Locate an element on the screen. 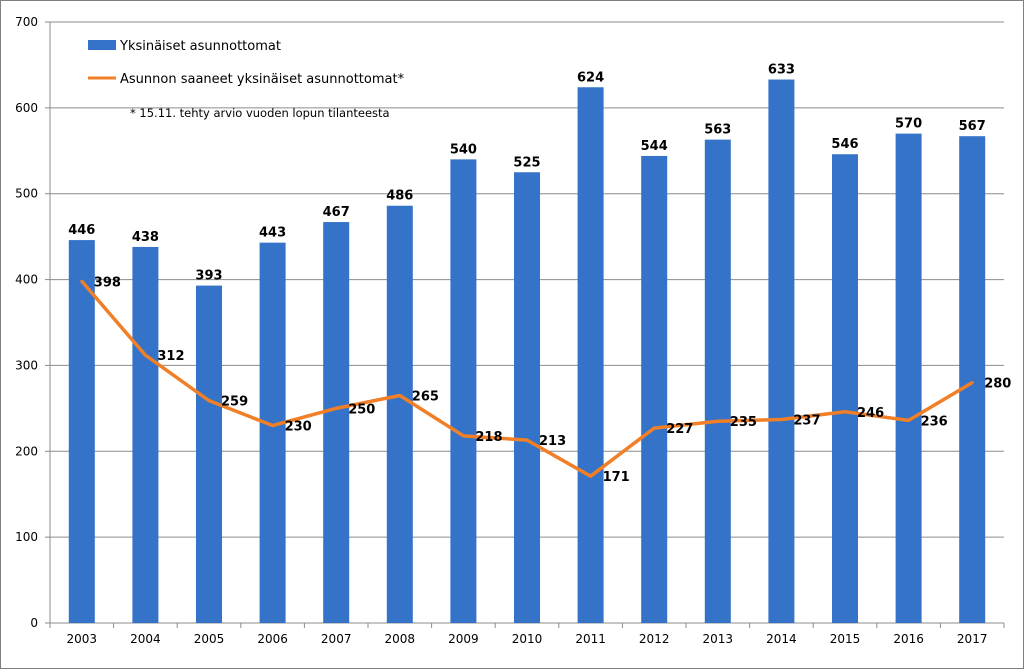 Image resolution: width=1024 pixels, height=669 pixels. bar-value-label: 393 is located at coordinates (208, 276).